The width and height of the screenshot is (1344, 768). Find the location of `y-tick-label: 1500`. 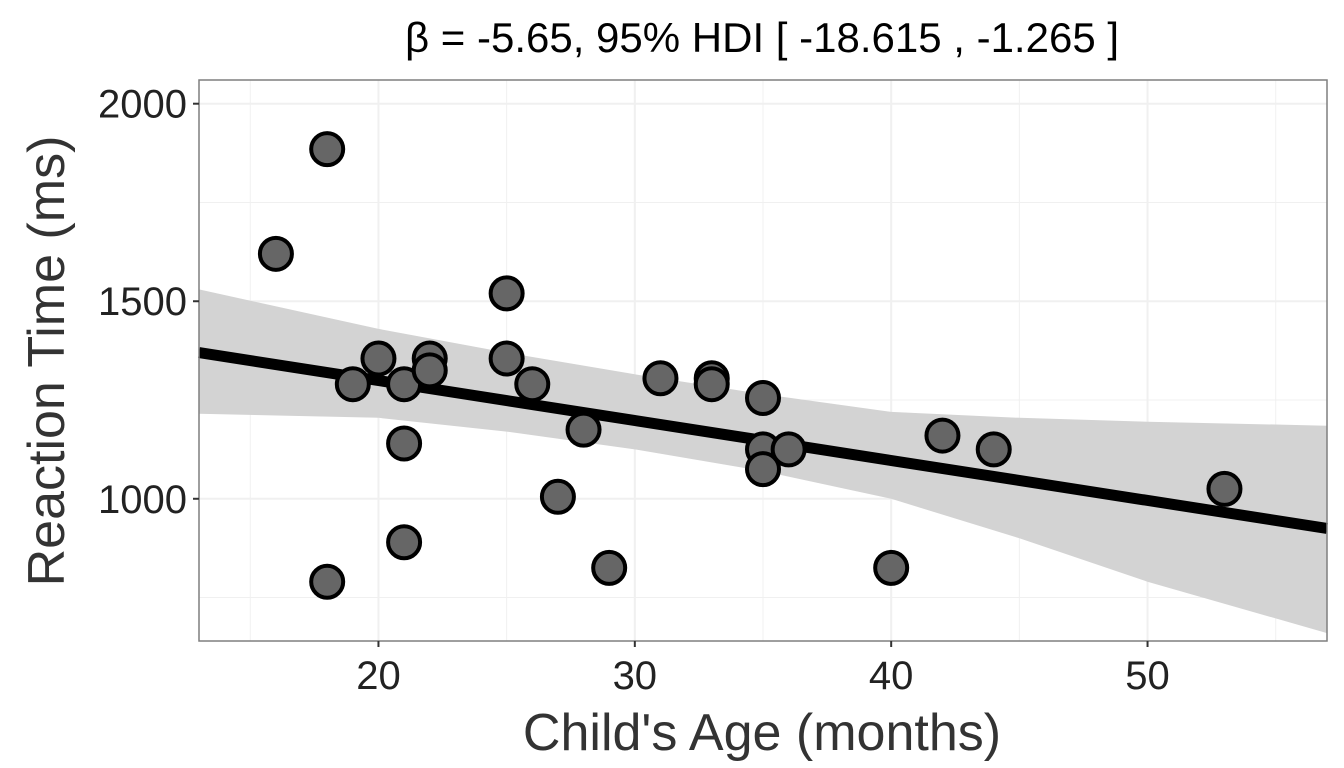

y-tick-label: 1500 is located at coordinates (142, 302).